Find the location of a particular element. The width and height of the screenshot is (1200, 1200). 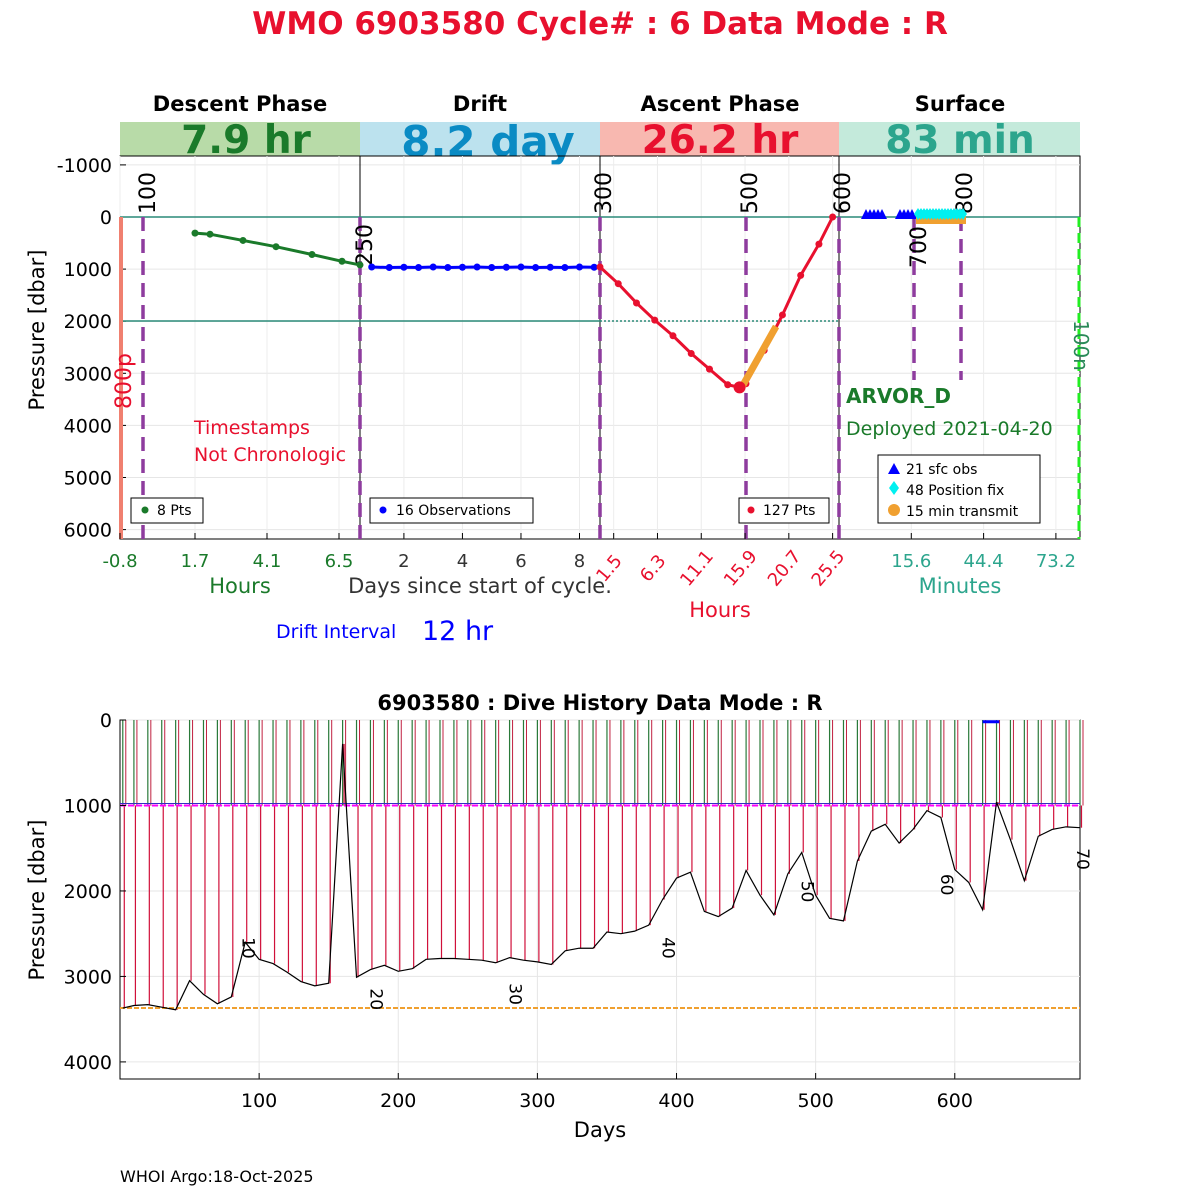

ascent-tick-label: 20.7 is located at coordinates (785, 568).